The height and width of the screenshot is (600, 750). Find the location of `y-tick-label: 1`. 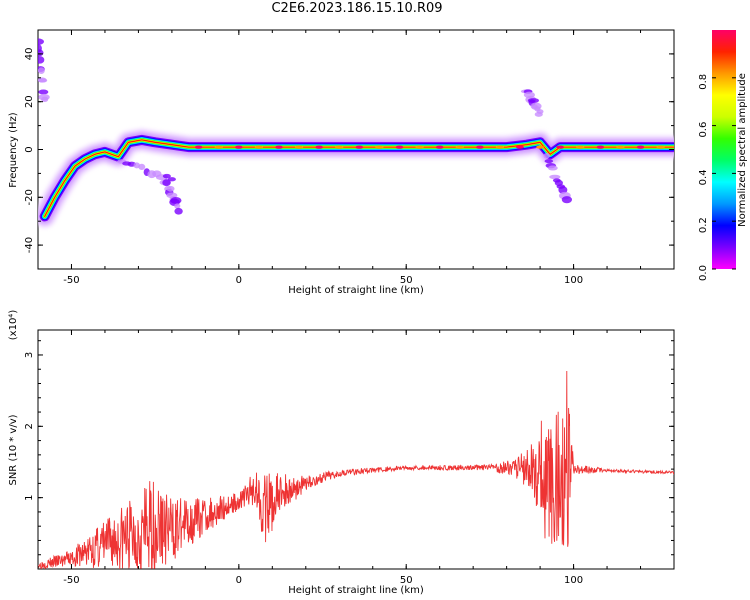

y-tick-label: 1 is located at coordinates (29, 497).